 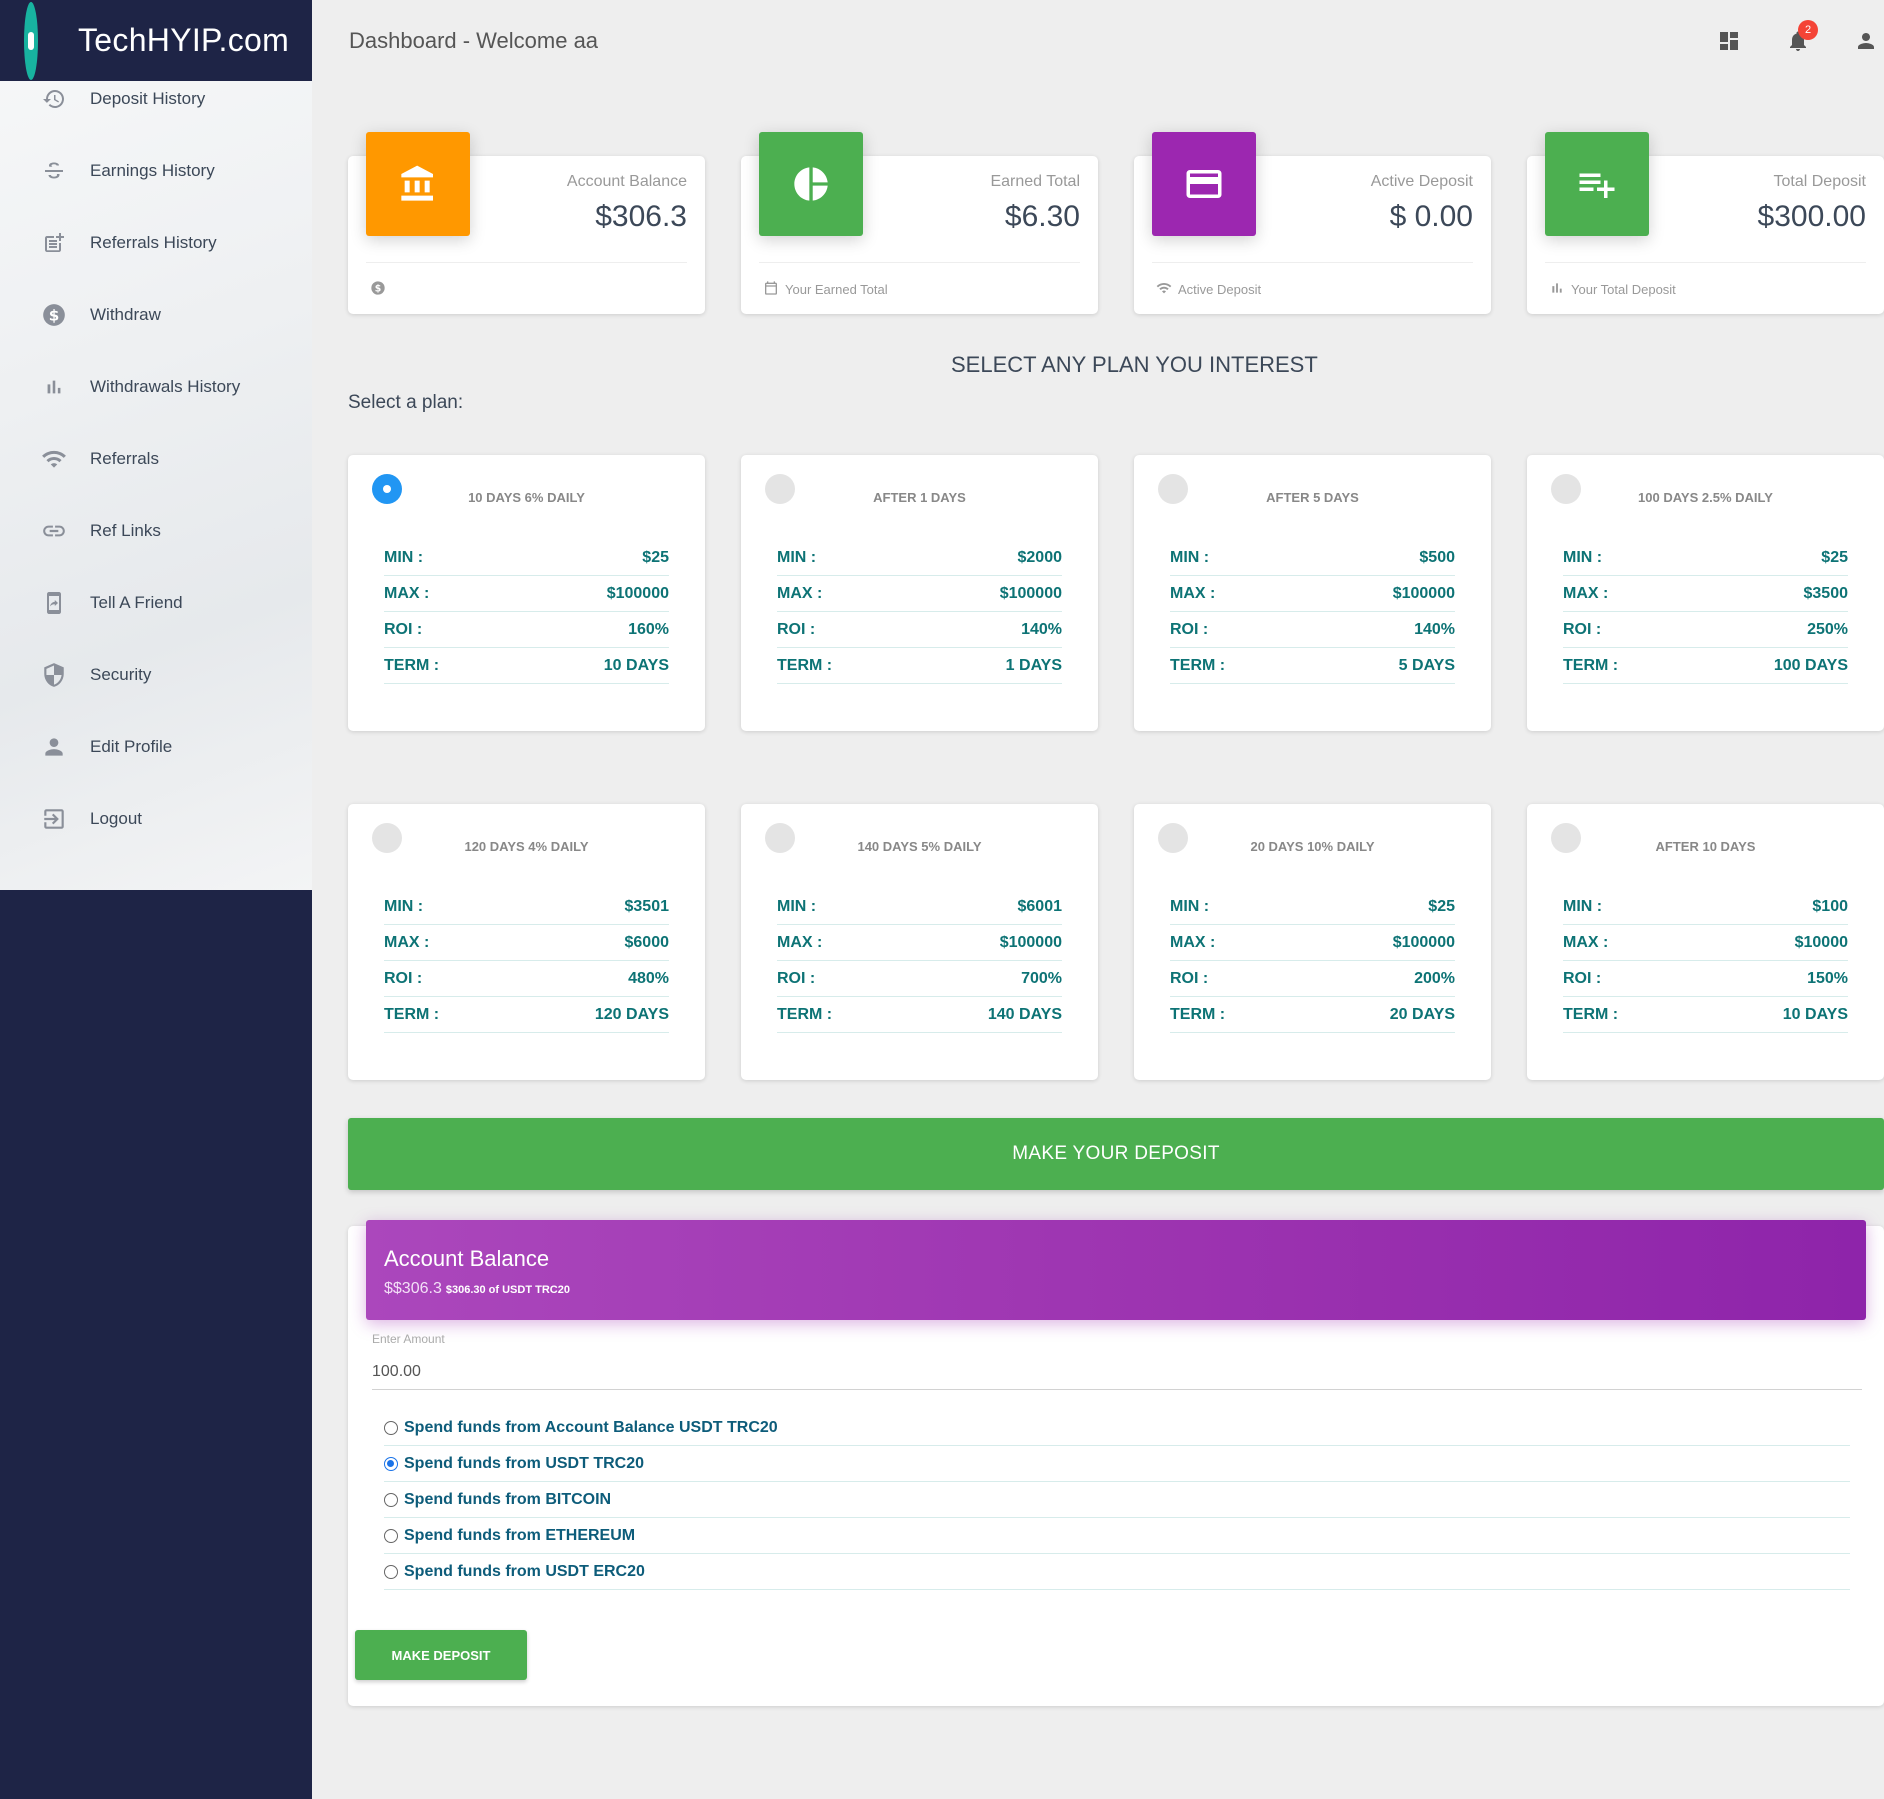 What do you see at coordinates (156, 315) in the screenshot?
I see `sidebar-item-withdraw: $ Withdraw` at bounding box center [156, 315].